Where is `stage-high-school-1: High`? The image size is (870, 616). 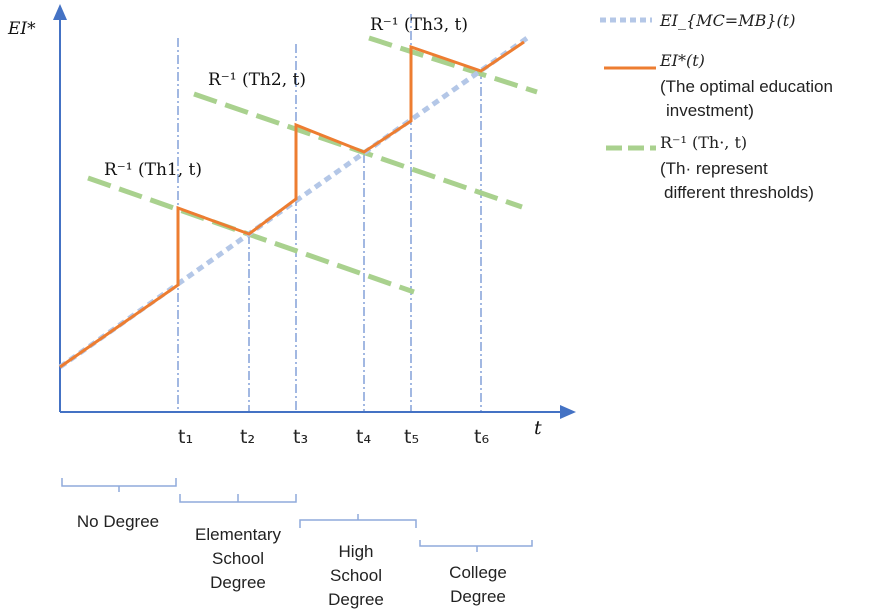 stage-high-school-1: High is located at coordinates (356, 551).